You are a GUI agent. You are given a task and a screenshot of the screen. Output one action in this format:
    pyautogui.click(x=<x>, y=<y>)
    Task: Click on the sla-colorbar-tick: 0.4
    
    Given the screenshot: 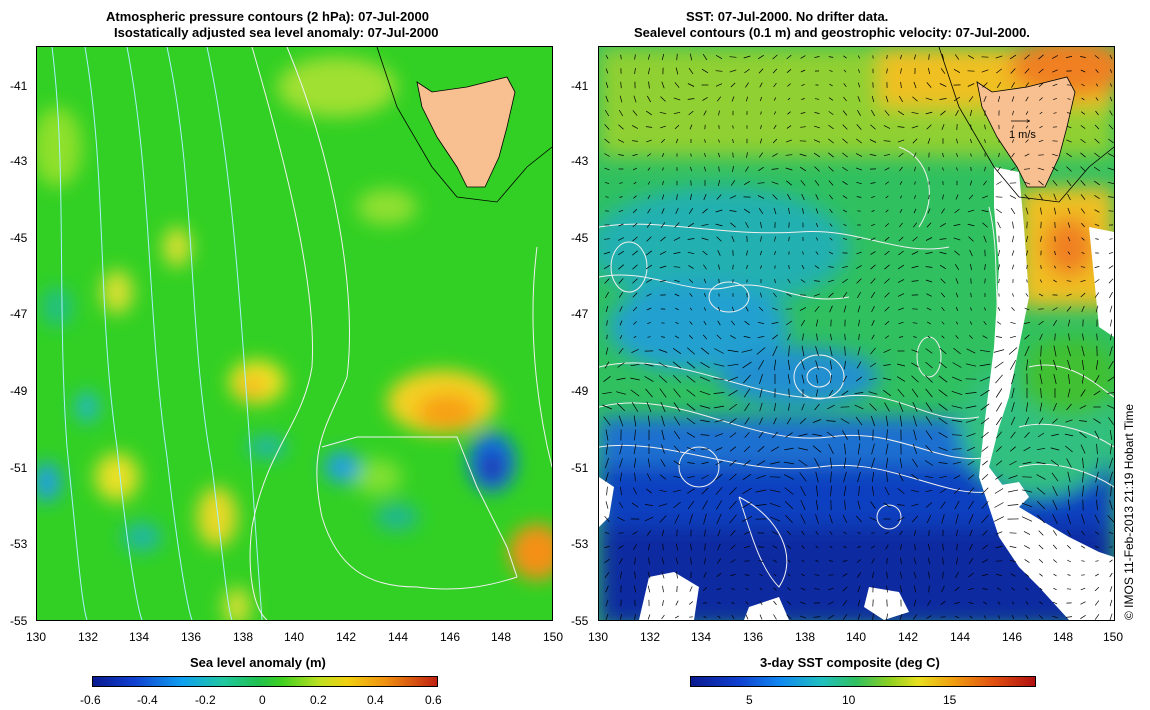 What is the action you would take?
    pyautogui.click(x=375, y=700)
    